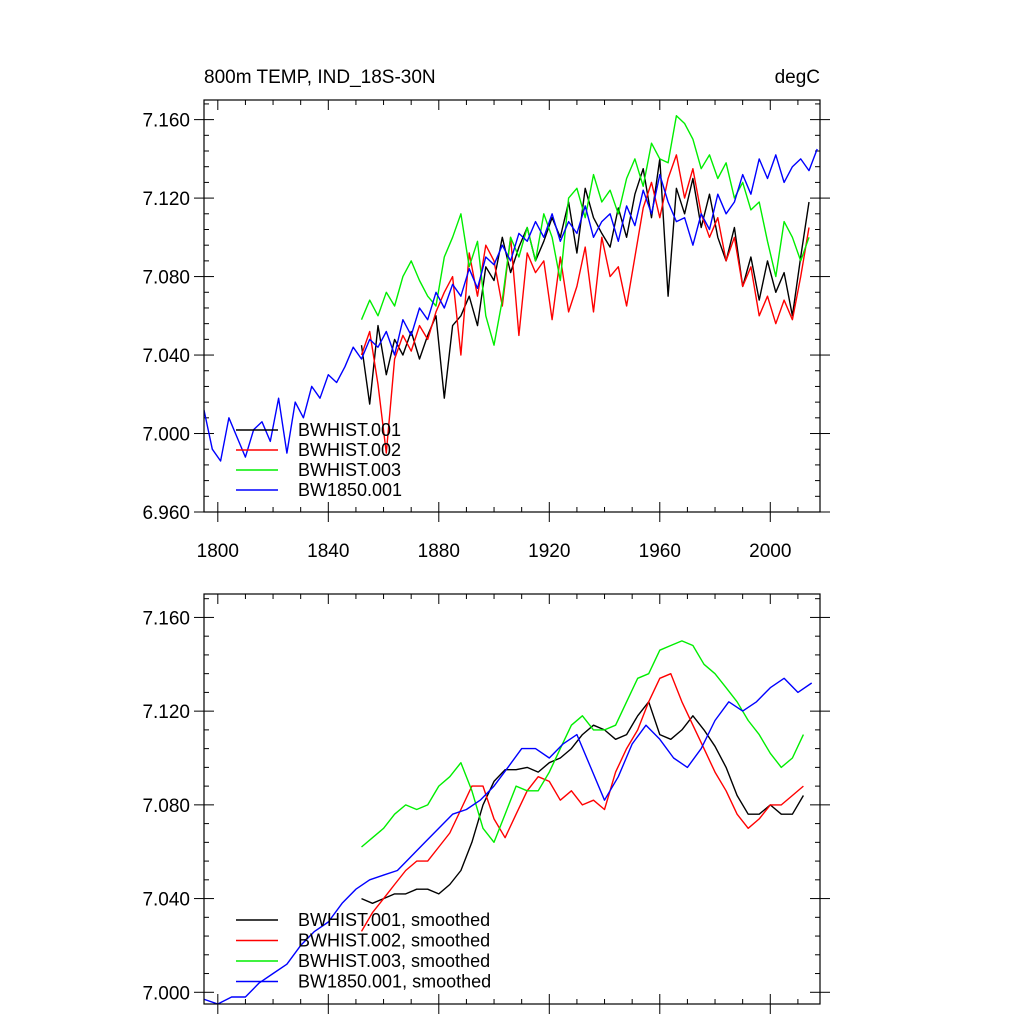  Describe the element at coordinates (349, 470) in the screenshot. I see `legend-label: BWHIST.003` at that location.